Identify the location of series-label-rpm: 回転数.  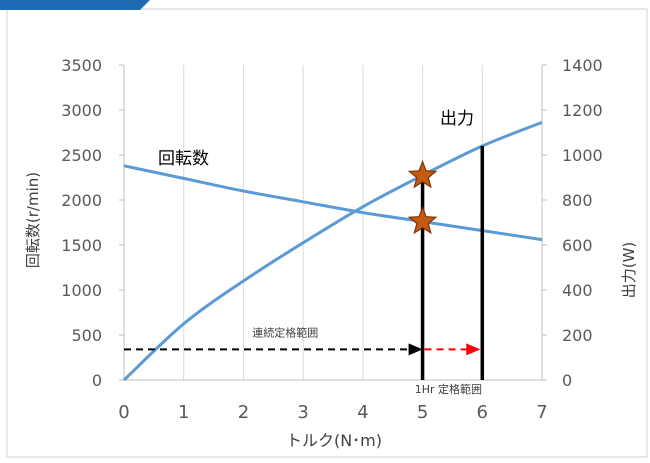
(183, 159).